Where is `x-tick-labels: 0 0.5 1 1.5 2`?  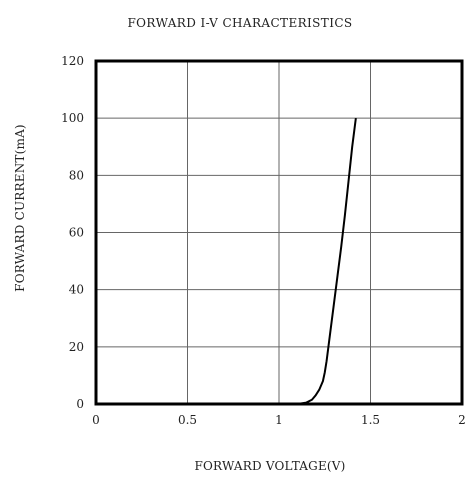 x-tick-labels: 0 0.5 1 1.5 2 is located at coordinates (279, 420).